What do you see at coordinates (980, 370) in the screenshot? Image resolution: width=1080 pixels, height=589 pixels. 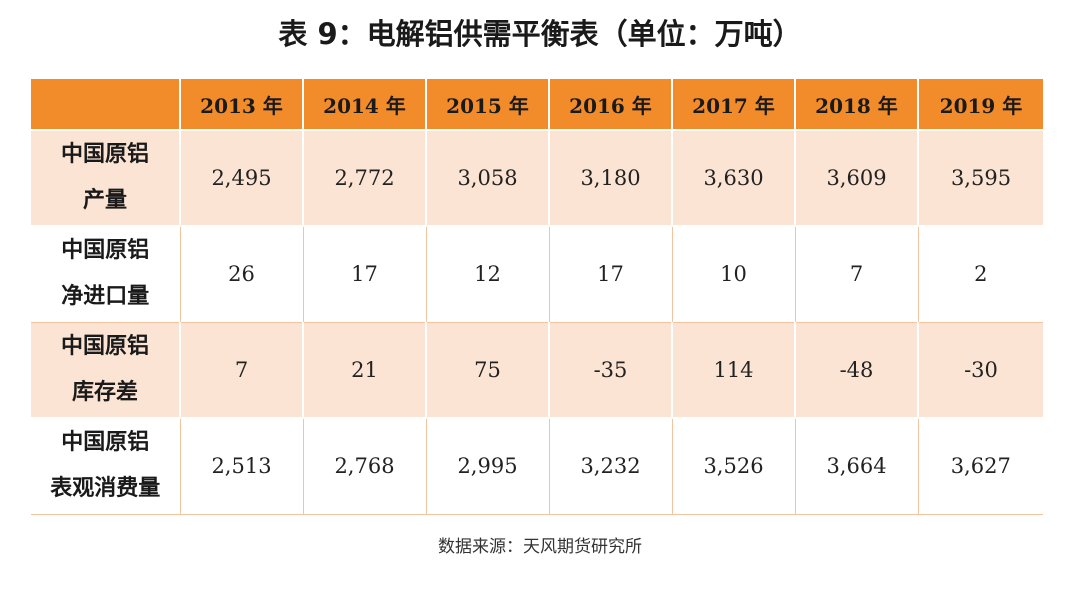 I see `table-cell: -30` at bounding box center [980, 370].